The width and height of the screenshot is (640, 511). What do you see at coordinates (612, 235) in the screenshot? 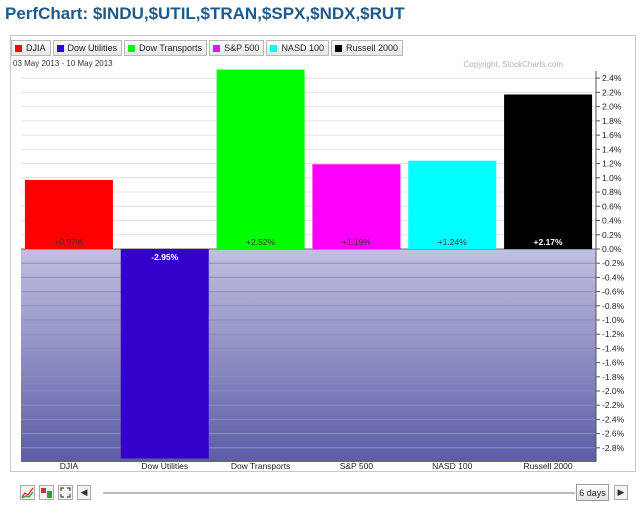
I see `y-tick-label: 0.2%` at bounding box center [612, 235].